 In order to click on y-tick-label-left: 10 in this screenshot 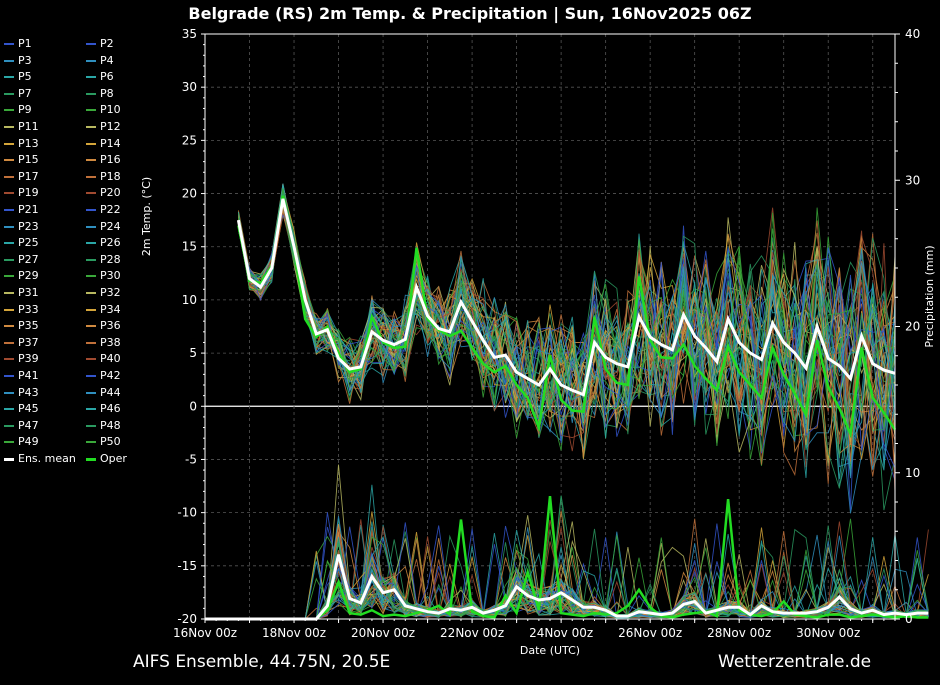, I will do `click(189, 300)`.